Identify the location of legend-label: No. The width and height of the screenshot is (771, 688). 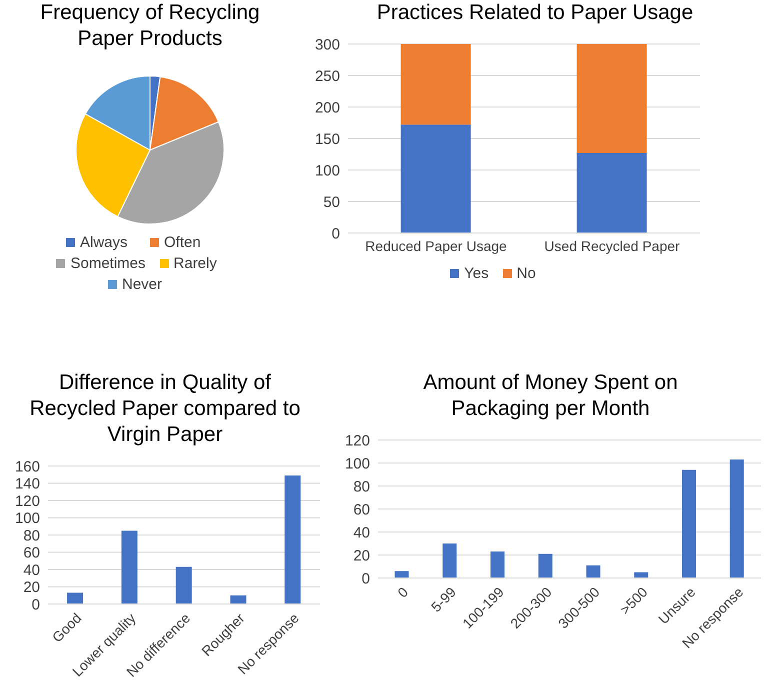
(526, 273).